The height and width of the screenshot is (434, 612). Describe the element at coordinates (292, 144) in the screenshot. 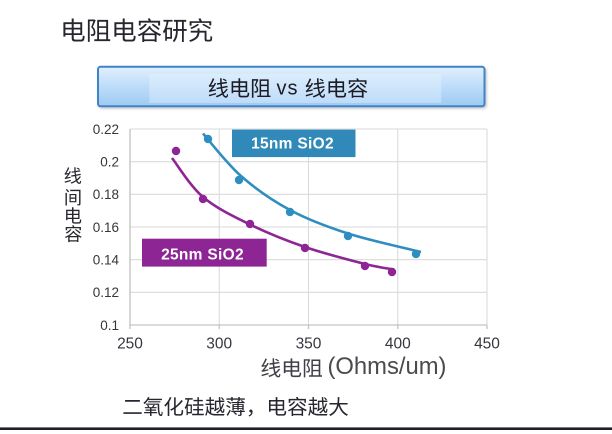

I see `svg-text: 15nm SiO2` at that location.